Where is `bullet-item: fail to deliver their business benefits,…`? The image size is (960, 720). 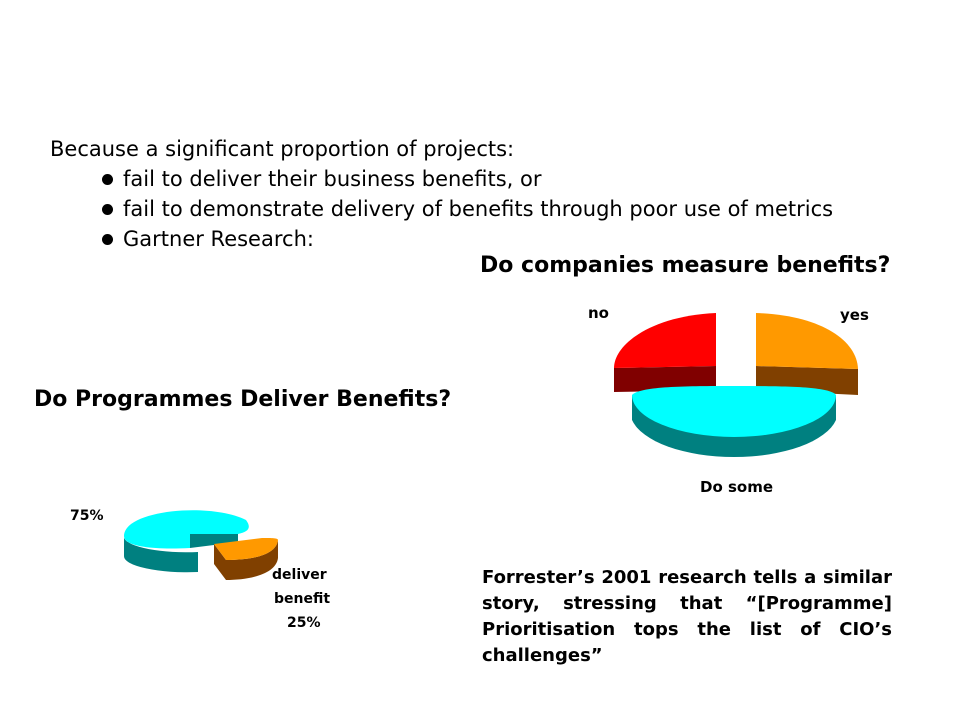
bullet-item: fail to deliver their business benefits,… is located at coordinates (478, 179).